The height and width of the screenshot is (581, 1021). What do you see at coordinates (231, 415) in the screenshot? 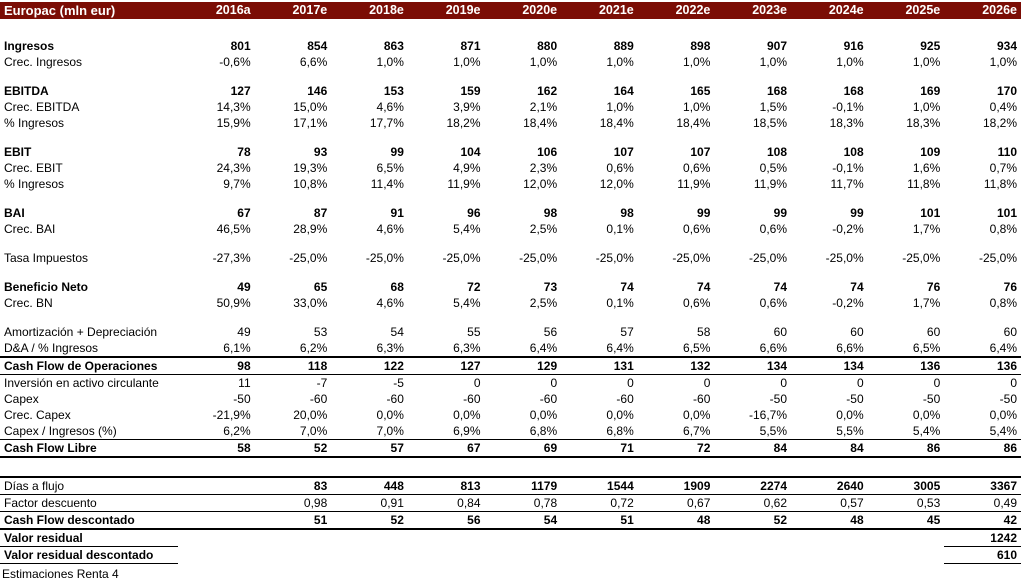
I see `cell: -21,9%` at bounding box center [231, 415].